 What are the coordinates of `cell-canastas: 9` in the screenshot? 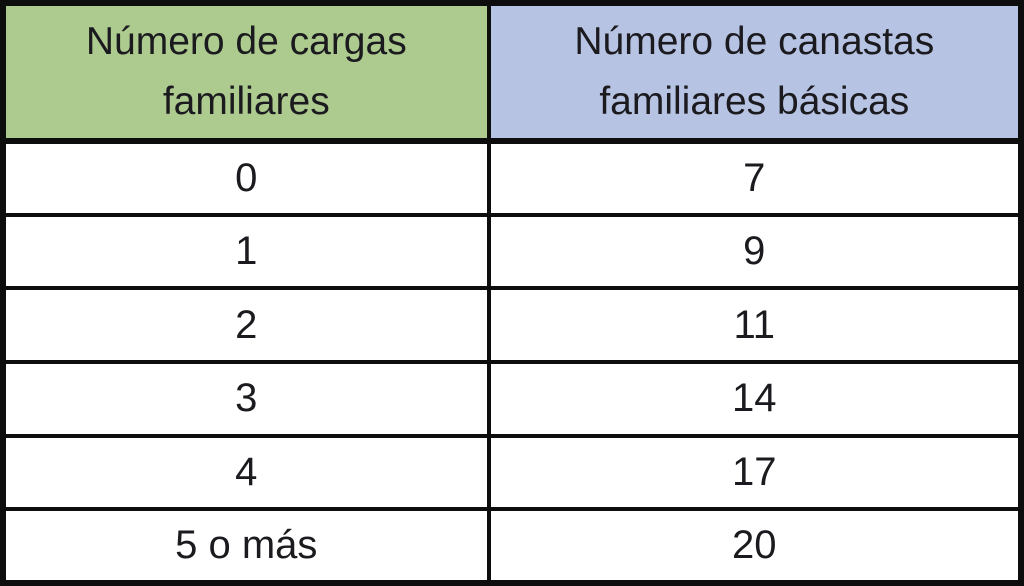 It's located at (755, 251).